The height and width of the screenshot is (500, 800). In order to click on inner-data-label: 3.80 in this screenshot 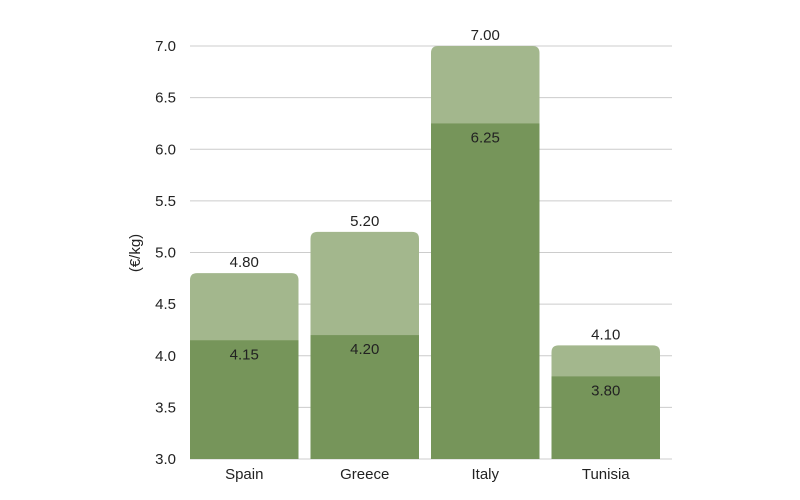, I will do `click(605, 390)`.